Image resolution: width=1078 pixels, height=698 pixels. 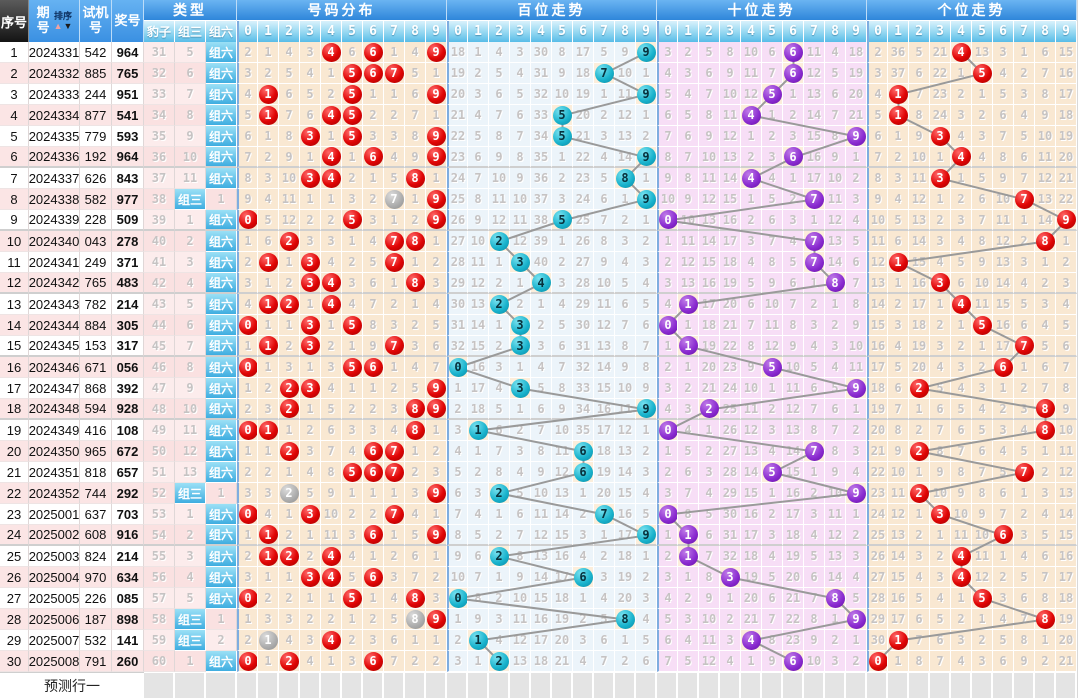 I want to click on tens-cell: 8, so click(x=667, y=157).